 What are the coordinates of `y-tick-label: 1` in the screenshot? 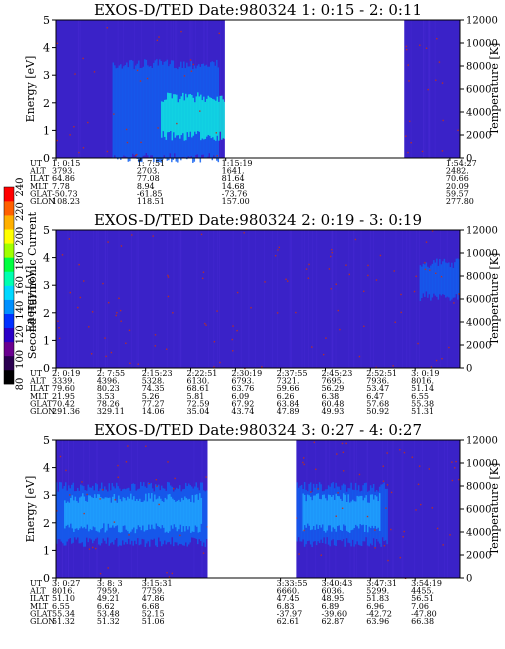 It's located at (46, 130).